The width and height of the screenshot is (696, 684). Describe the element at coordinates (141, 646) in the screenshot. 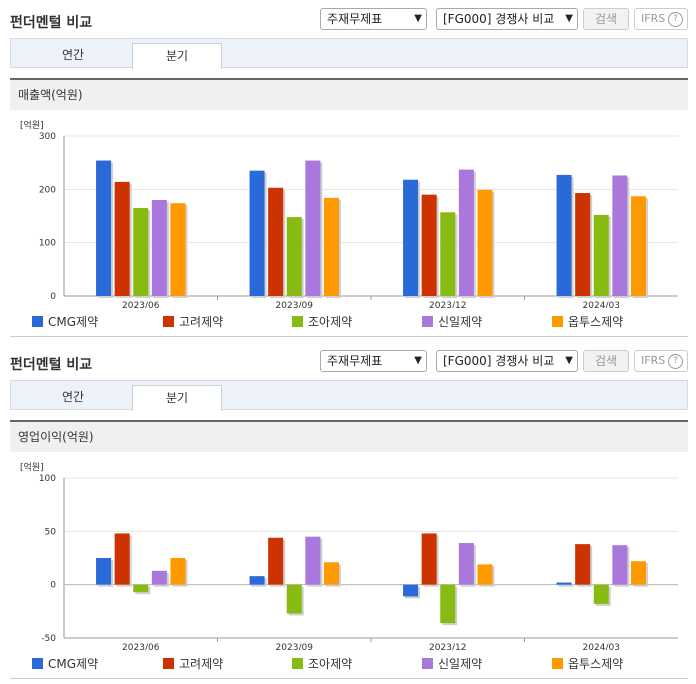

I see `x-tick-label: 2023/06` at that location.